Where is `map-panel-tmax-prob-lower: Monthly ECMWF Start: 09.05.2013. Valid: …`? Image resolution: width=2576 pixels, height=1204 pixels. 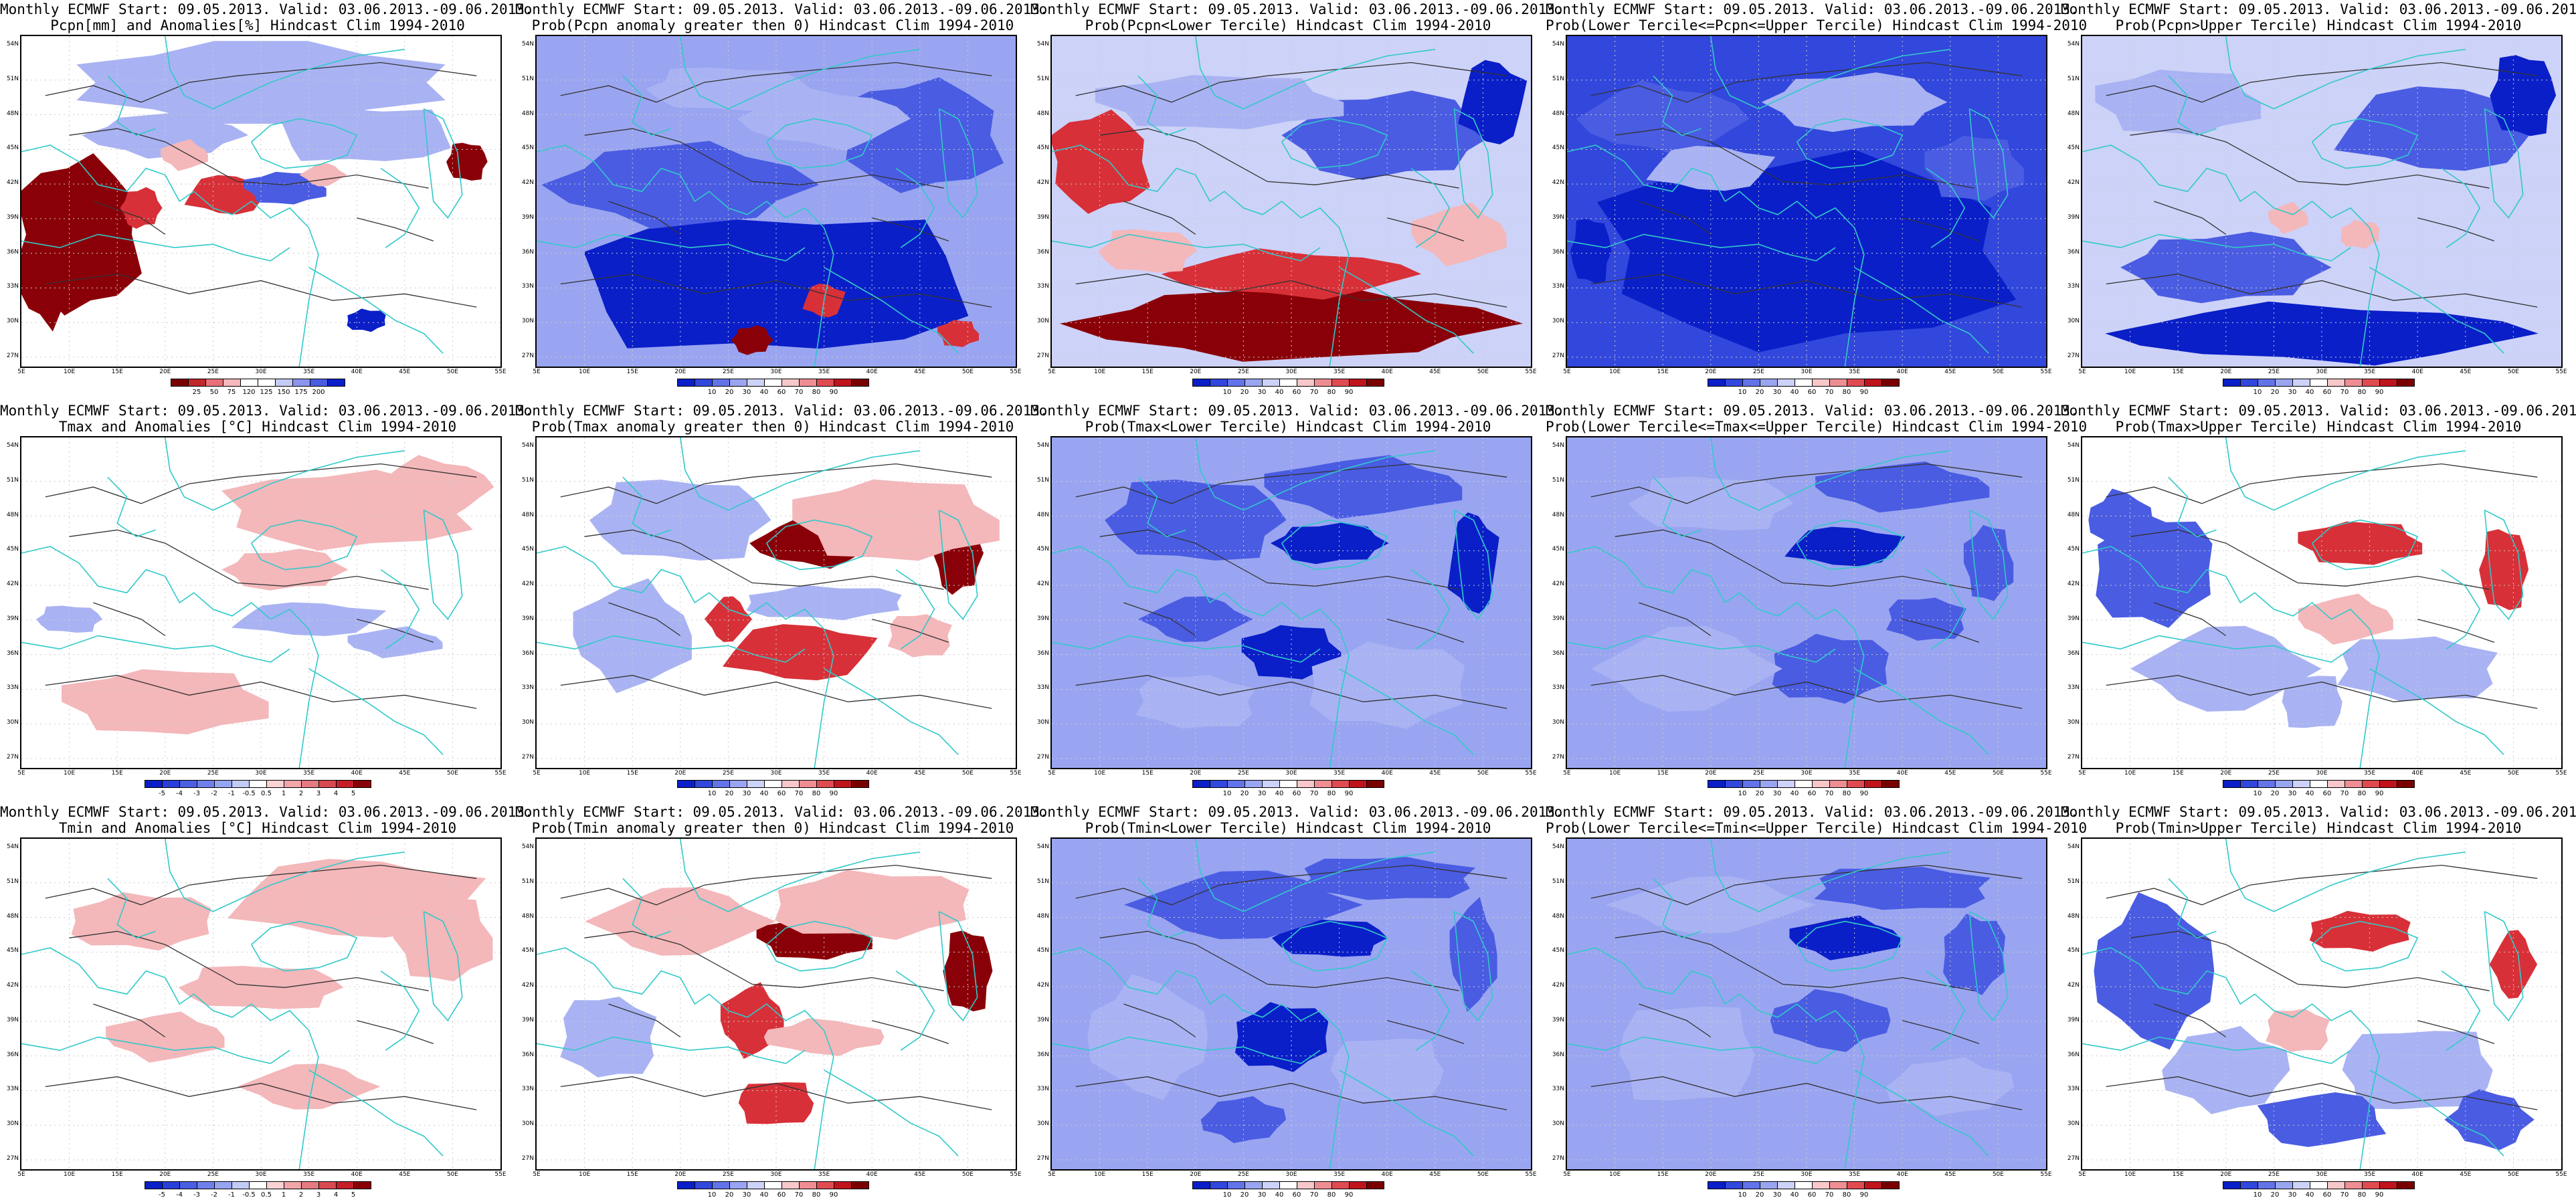
map-panel-tmax-prob-lower: Monthly ECMWF Start: 09.05.2013. Valid: … is located at coordinates (1297, 602).